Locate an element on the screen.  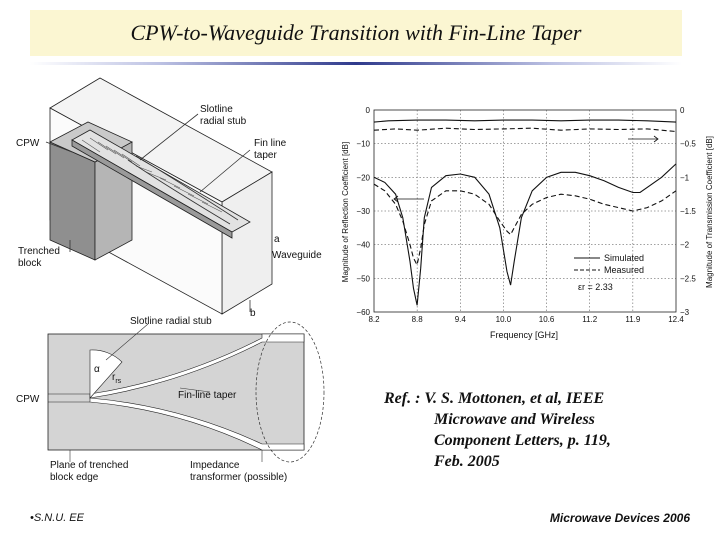
left-tick-labels: 0 −10 −20 −30 −40 −50 −60 is located at coordinates (363, 211).